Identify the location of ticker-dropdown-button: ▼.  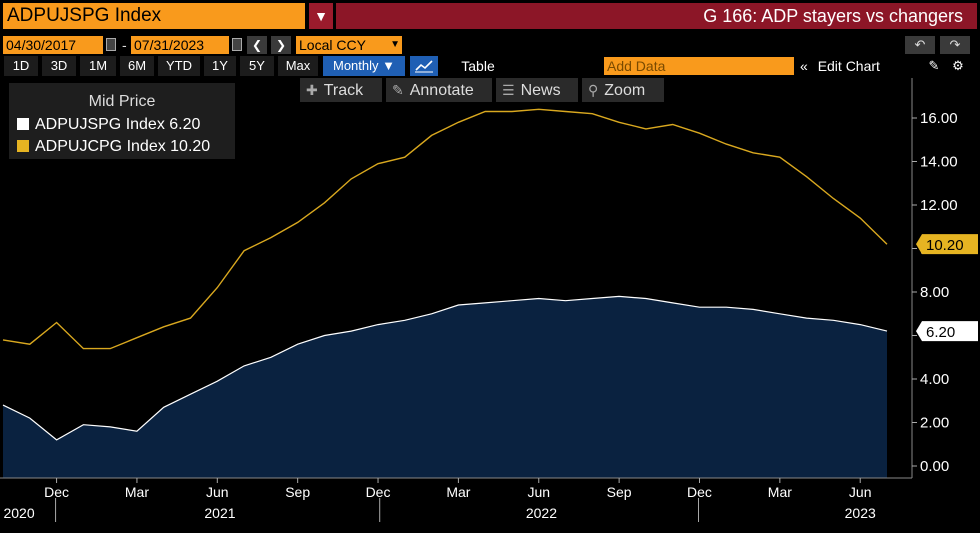
(321, 16).